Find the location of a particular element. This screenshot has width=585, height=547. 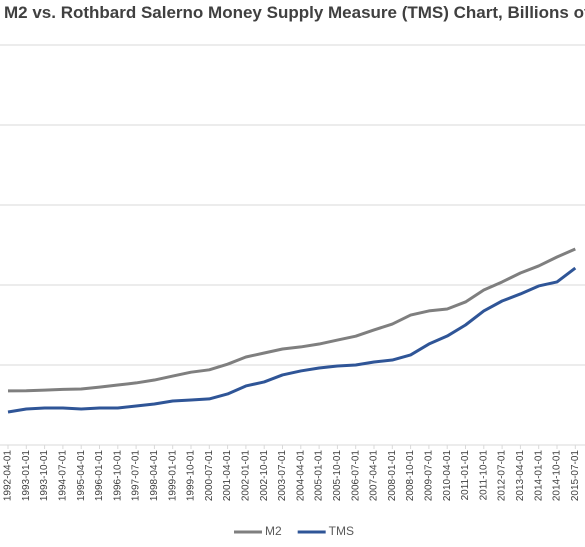

legend-label: TMS is located at coordinates (341, 531).